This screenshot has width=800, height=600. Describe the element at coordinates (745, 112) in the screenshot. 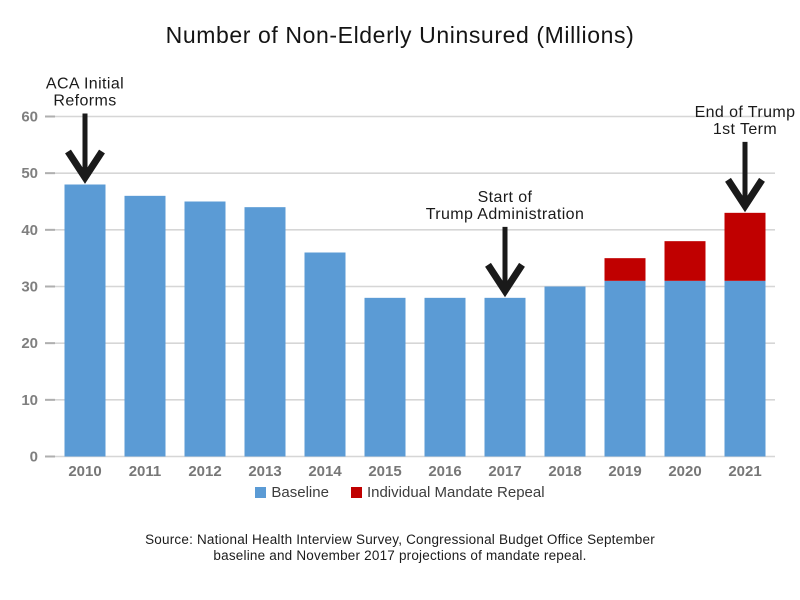

I see `annotation-text-2-line-1: End of Trump` at that location.